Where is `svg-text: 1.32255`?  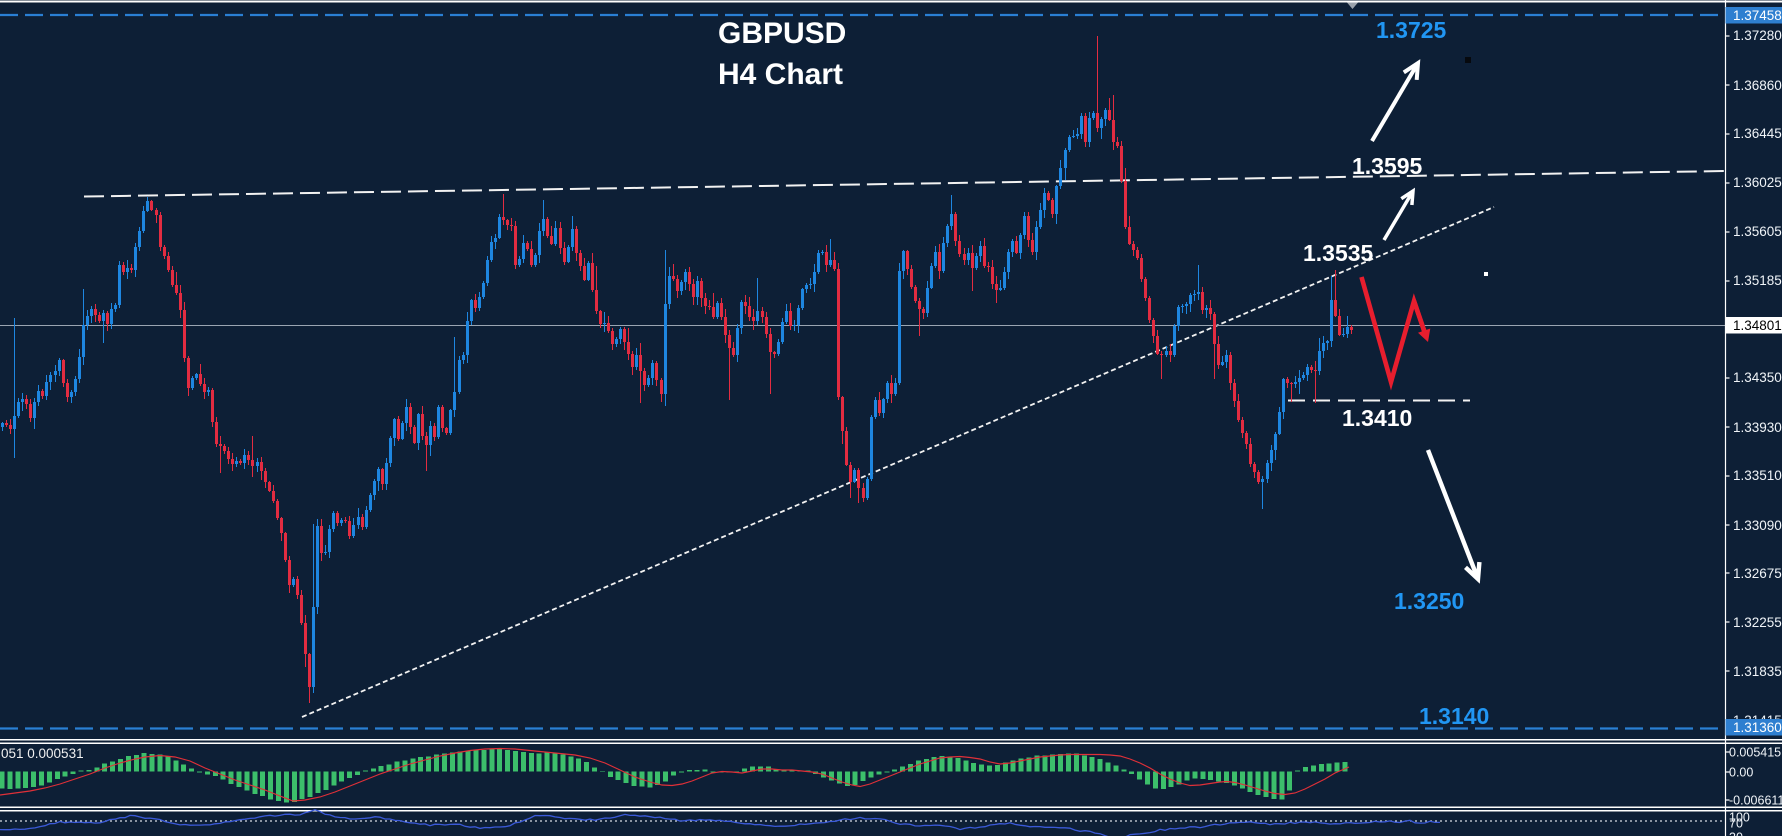 svg-text: 1.32255 is located at coordinates (1757, 622).